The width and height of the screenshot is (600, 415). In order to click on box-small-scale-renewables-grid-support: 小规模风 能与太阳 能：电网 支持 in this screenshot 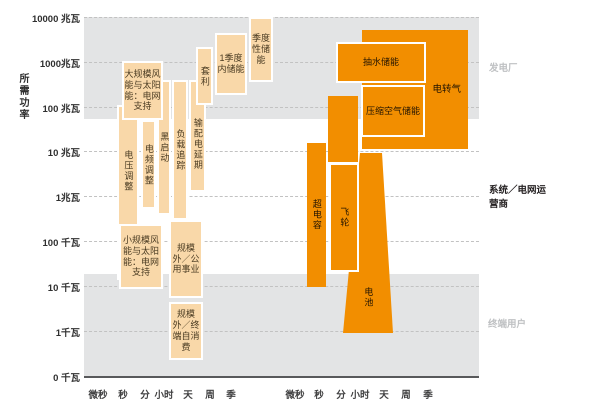, I will do `click(141, 256)`.